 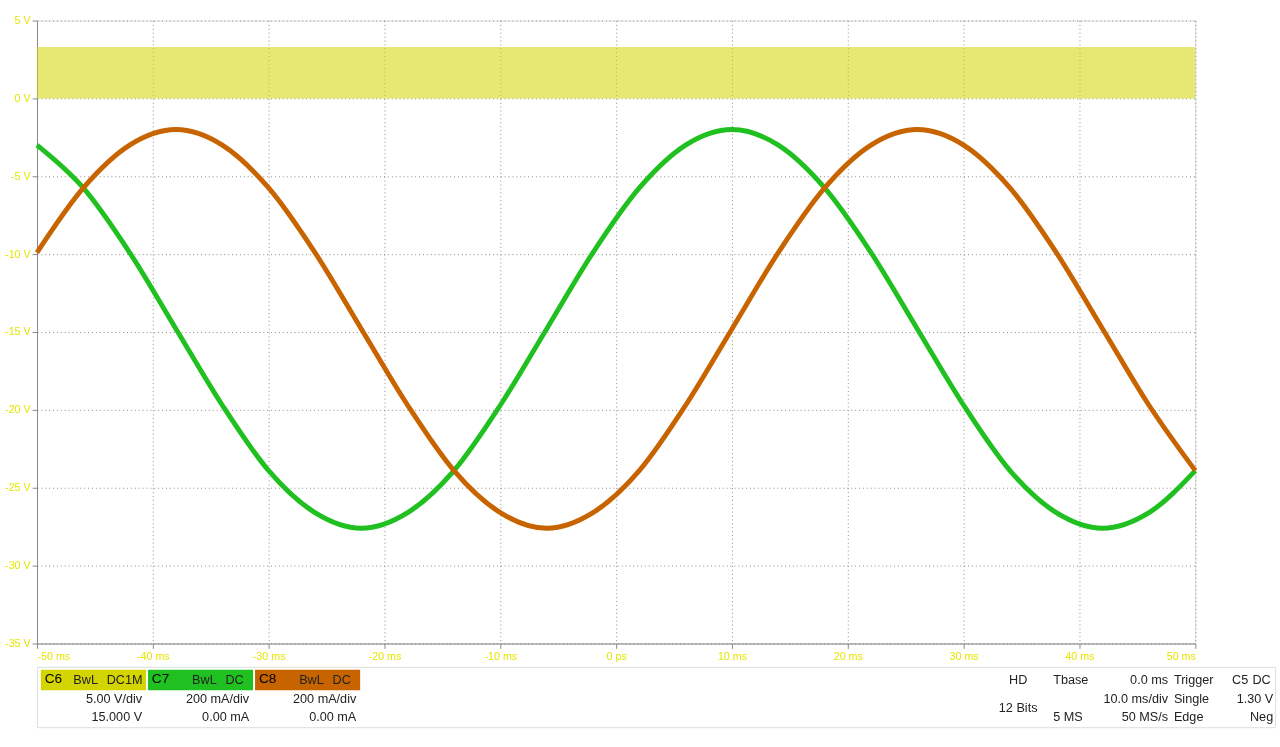 What do you see at coordinates (1255, 698) in the screenshot?
I see `text: 1.30 V` at bounding box center [1255, 698].